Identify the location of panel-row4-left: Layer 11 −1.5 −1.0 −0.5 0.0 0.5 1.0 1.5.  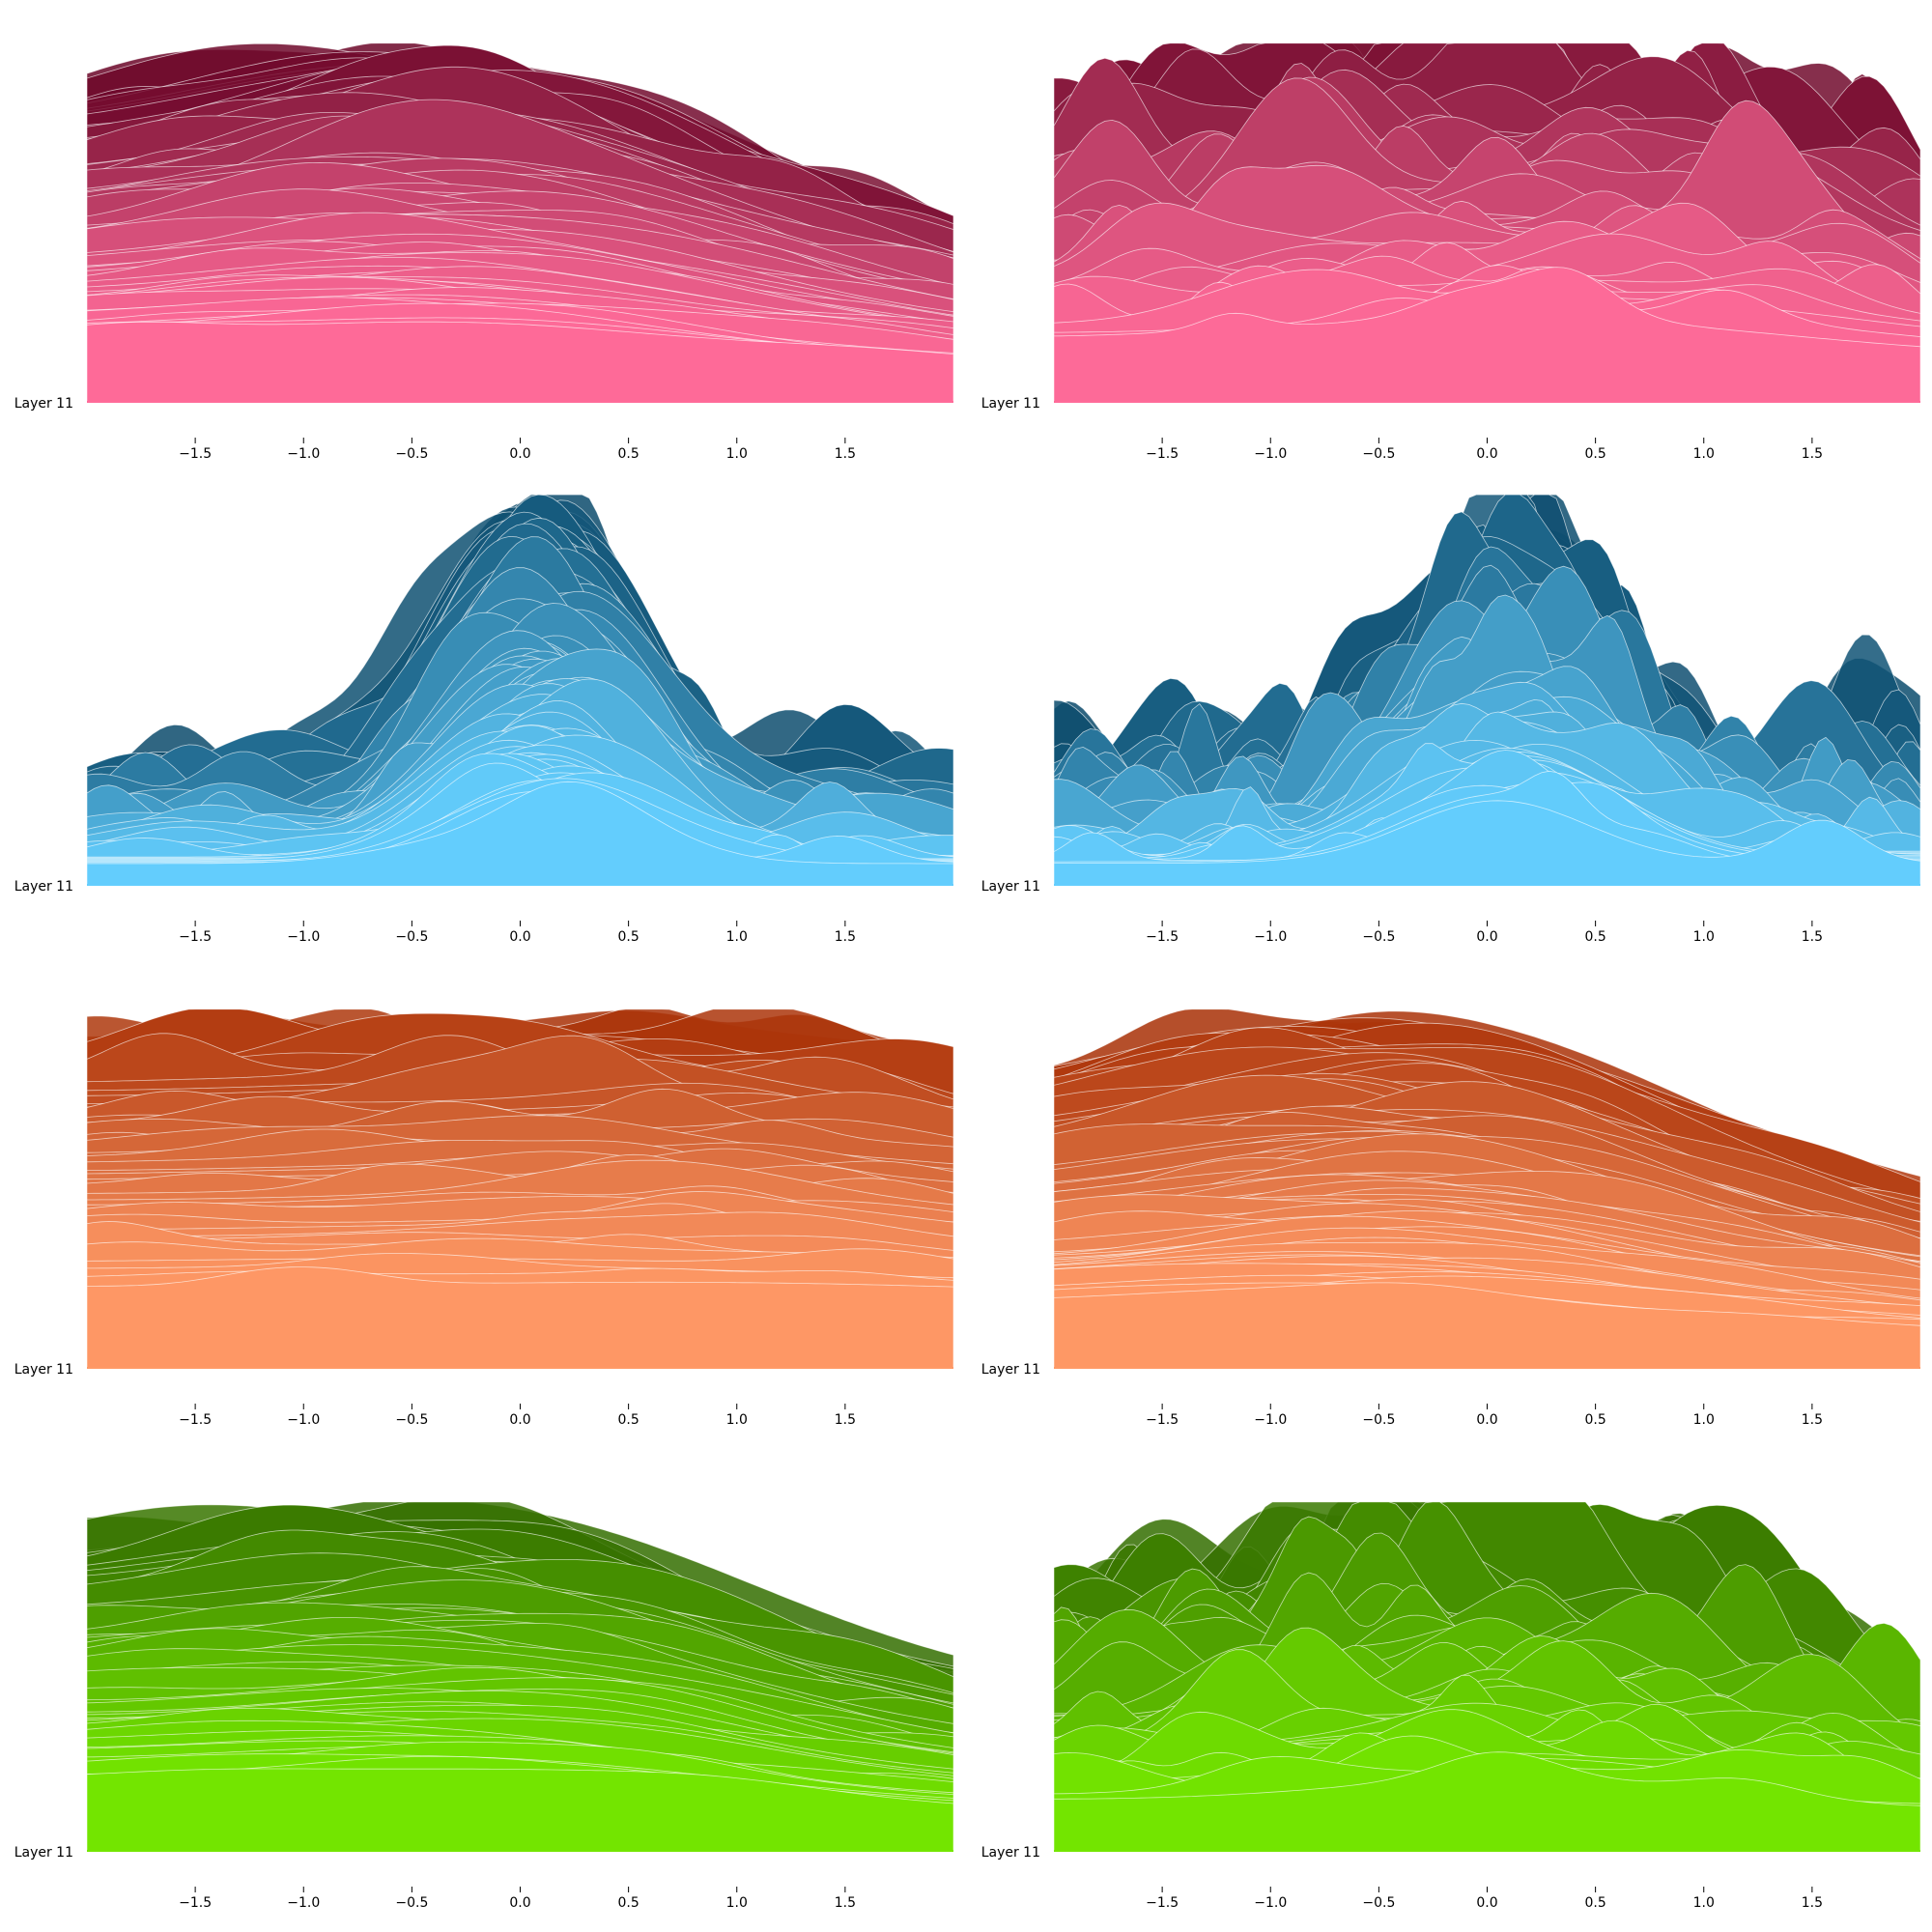
(484, 1706).